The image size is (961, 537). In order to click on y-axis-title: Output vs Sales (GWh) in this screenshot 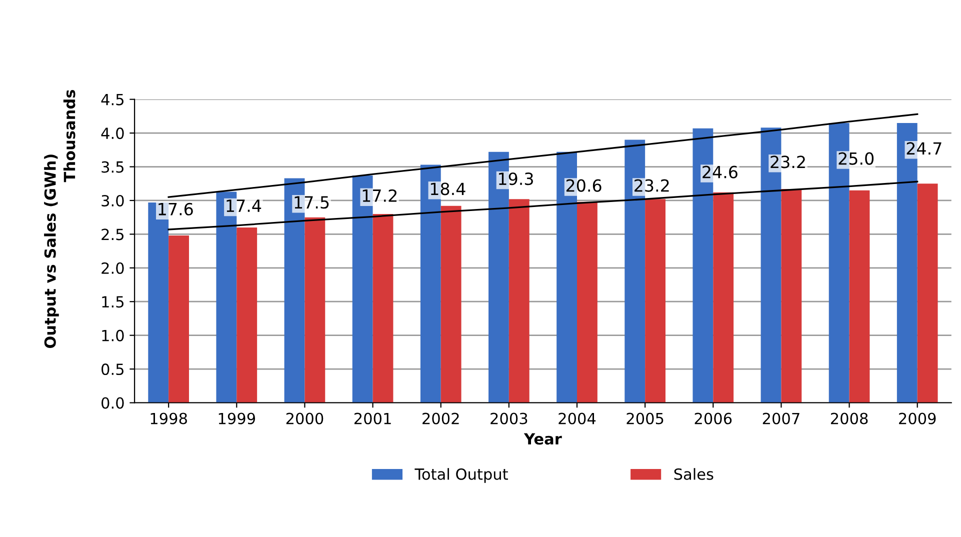, I will do `click(51, 251)`.